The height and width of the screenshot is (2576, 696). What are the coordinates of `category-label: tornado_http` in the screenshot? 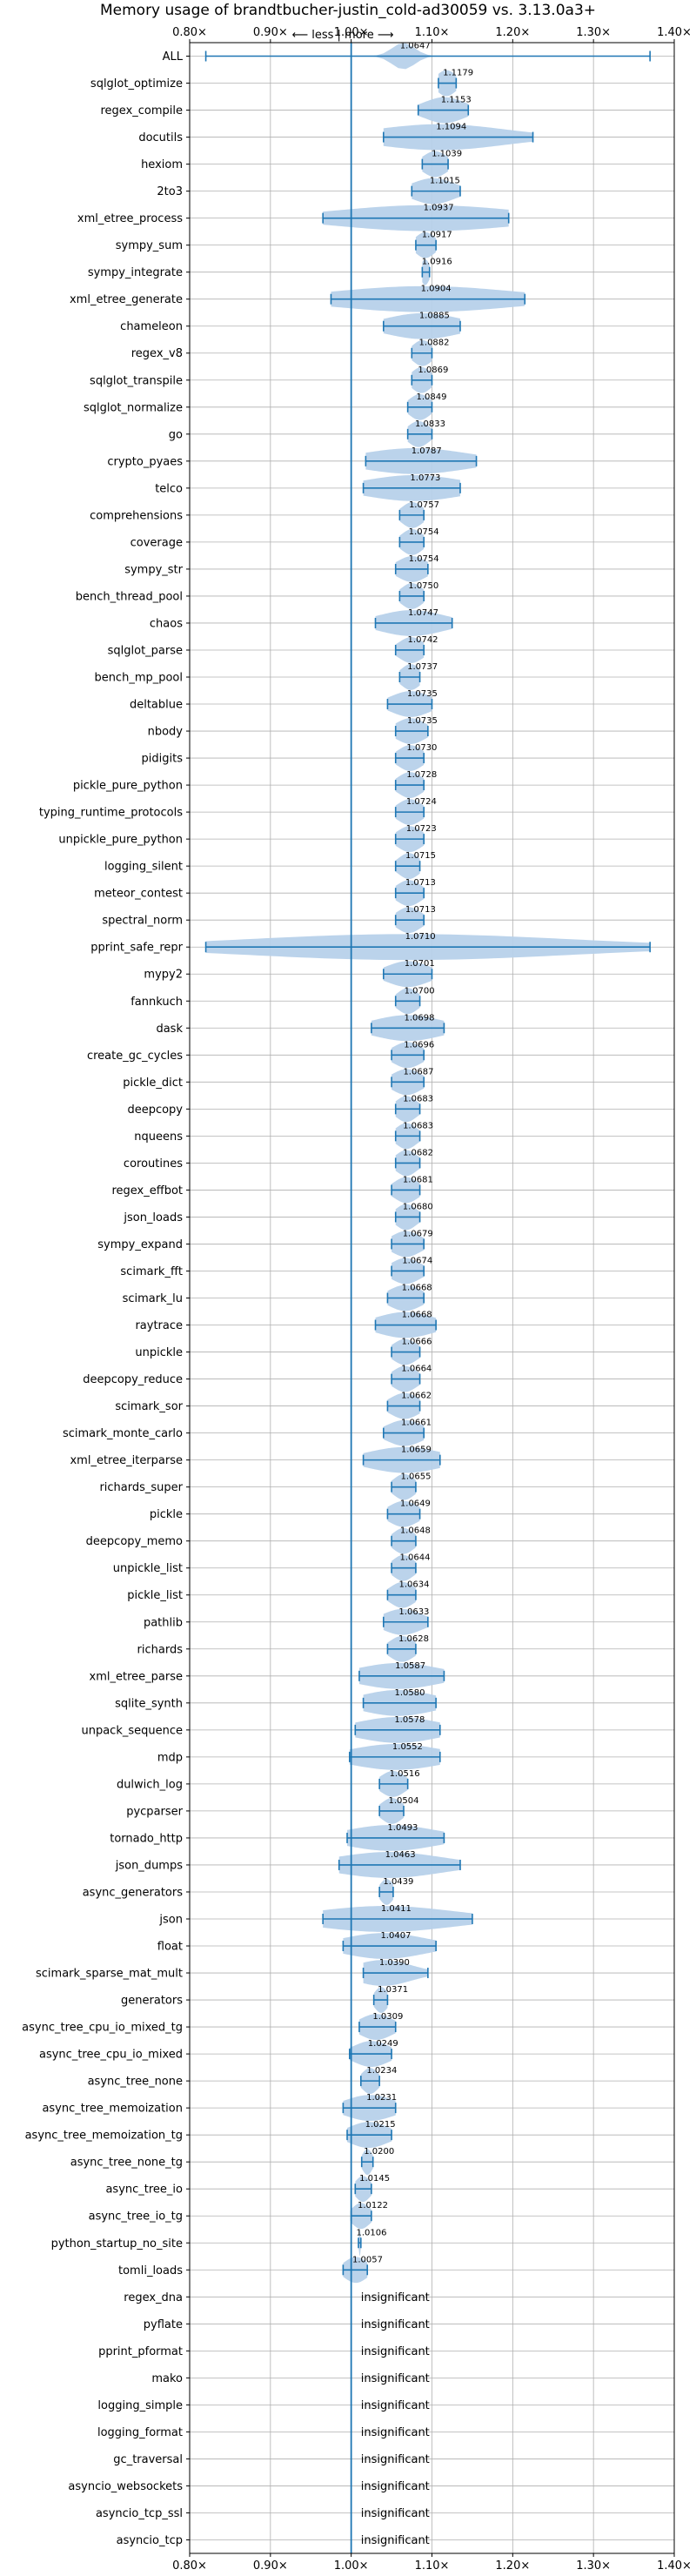 It's located at (146, 1838).